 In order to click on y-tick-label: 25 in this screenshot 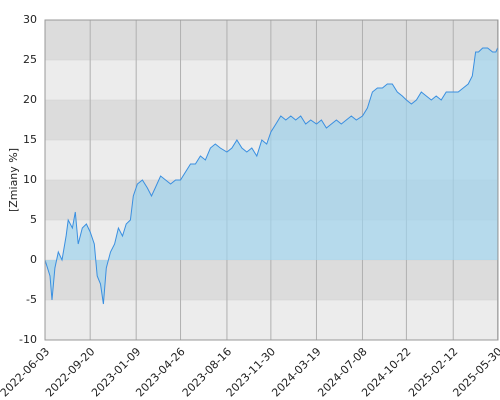, I will do `click(30, 59)`.